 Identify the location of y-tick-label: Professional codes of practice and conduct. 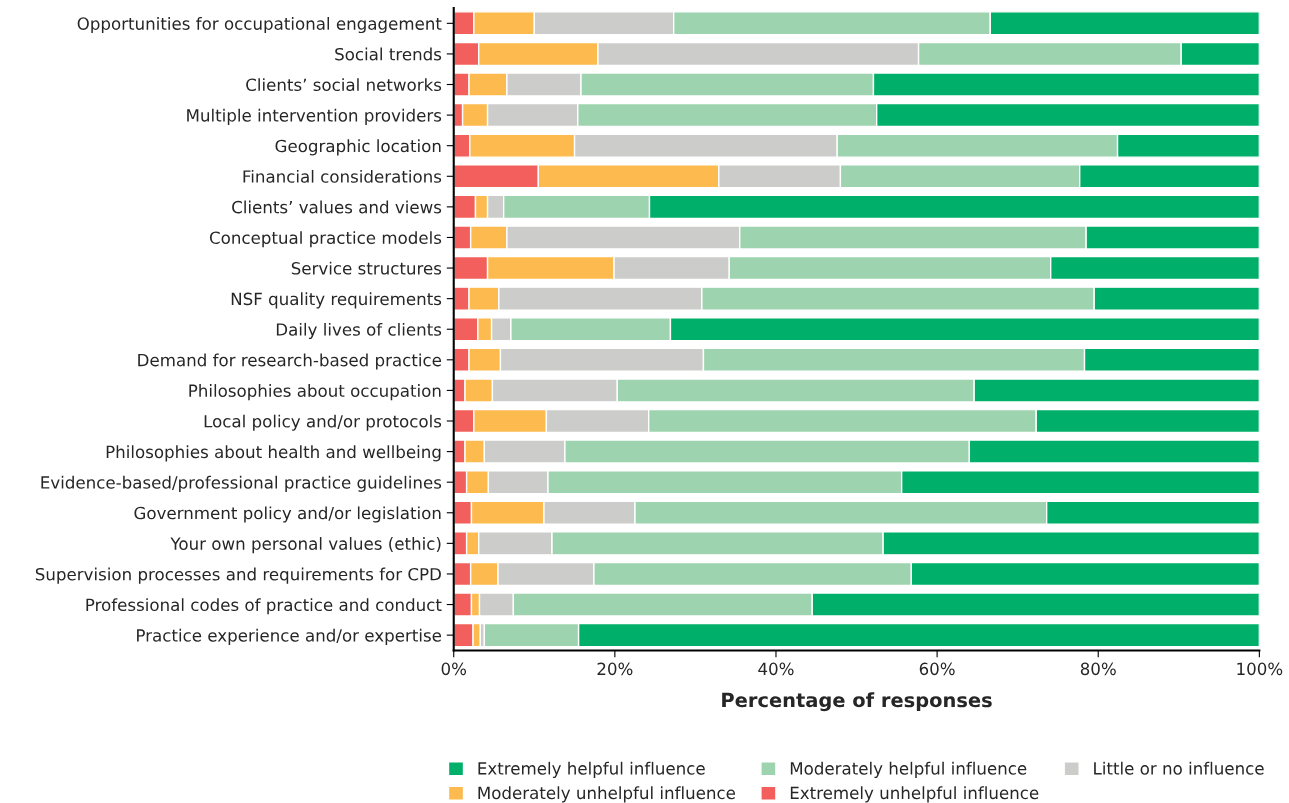
(264, 606).